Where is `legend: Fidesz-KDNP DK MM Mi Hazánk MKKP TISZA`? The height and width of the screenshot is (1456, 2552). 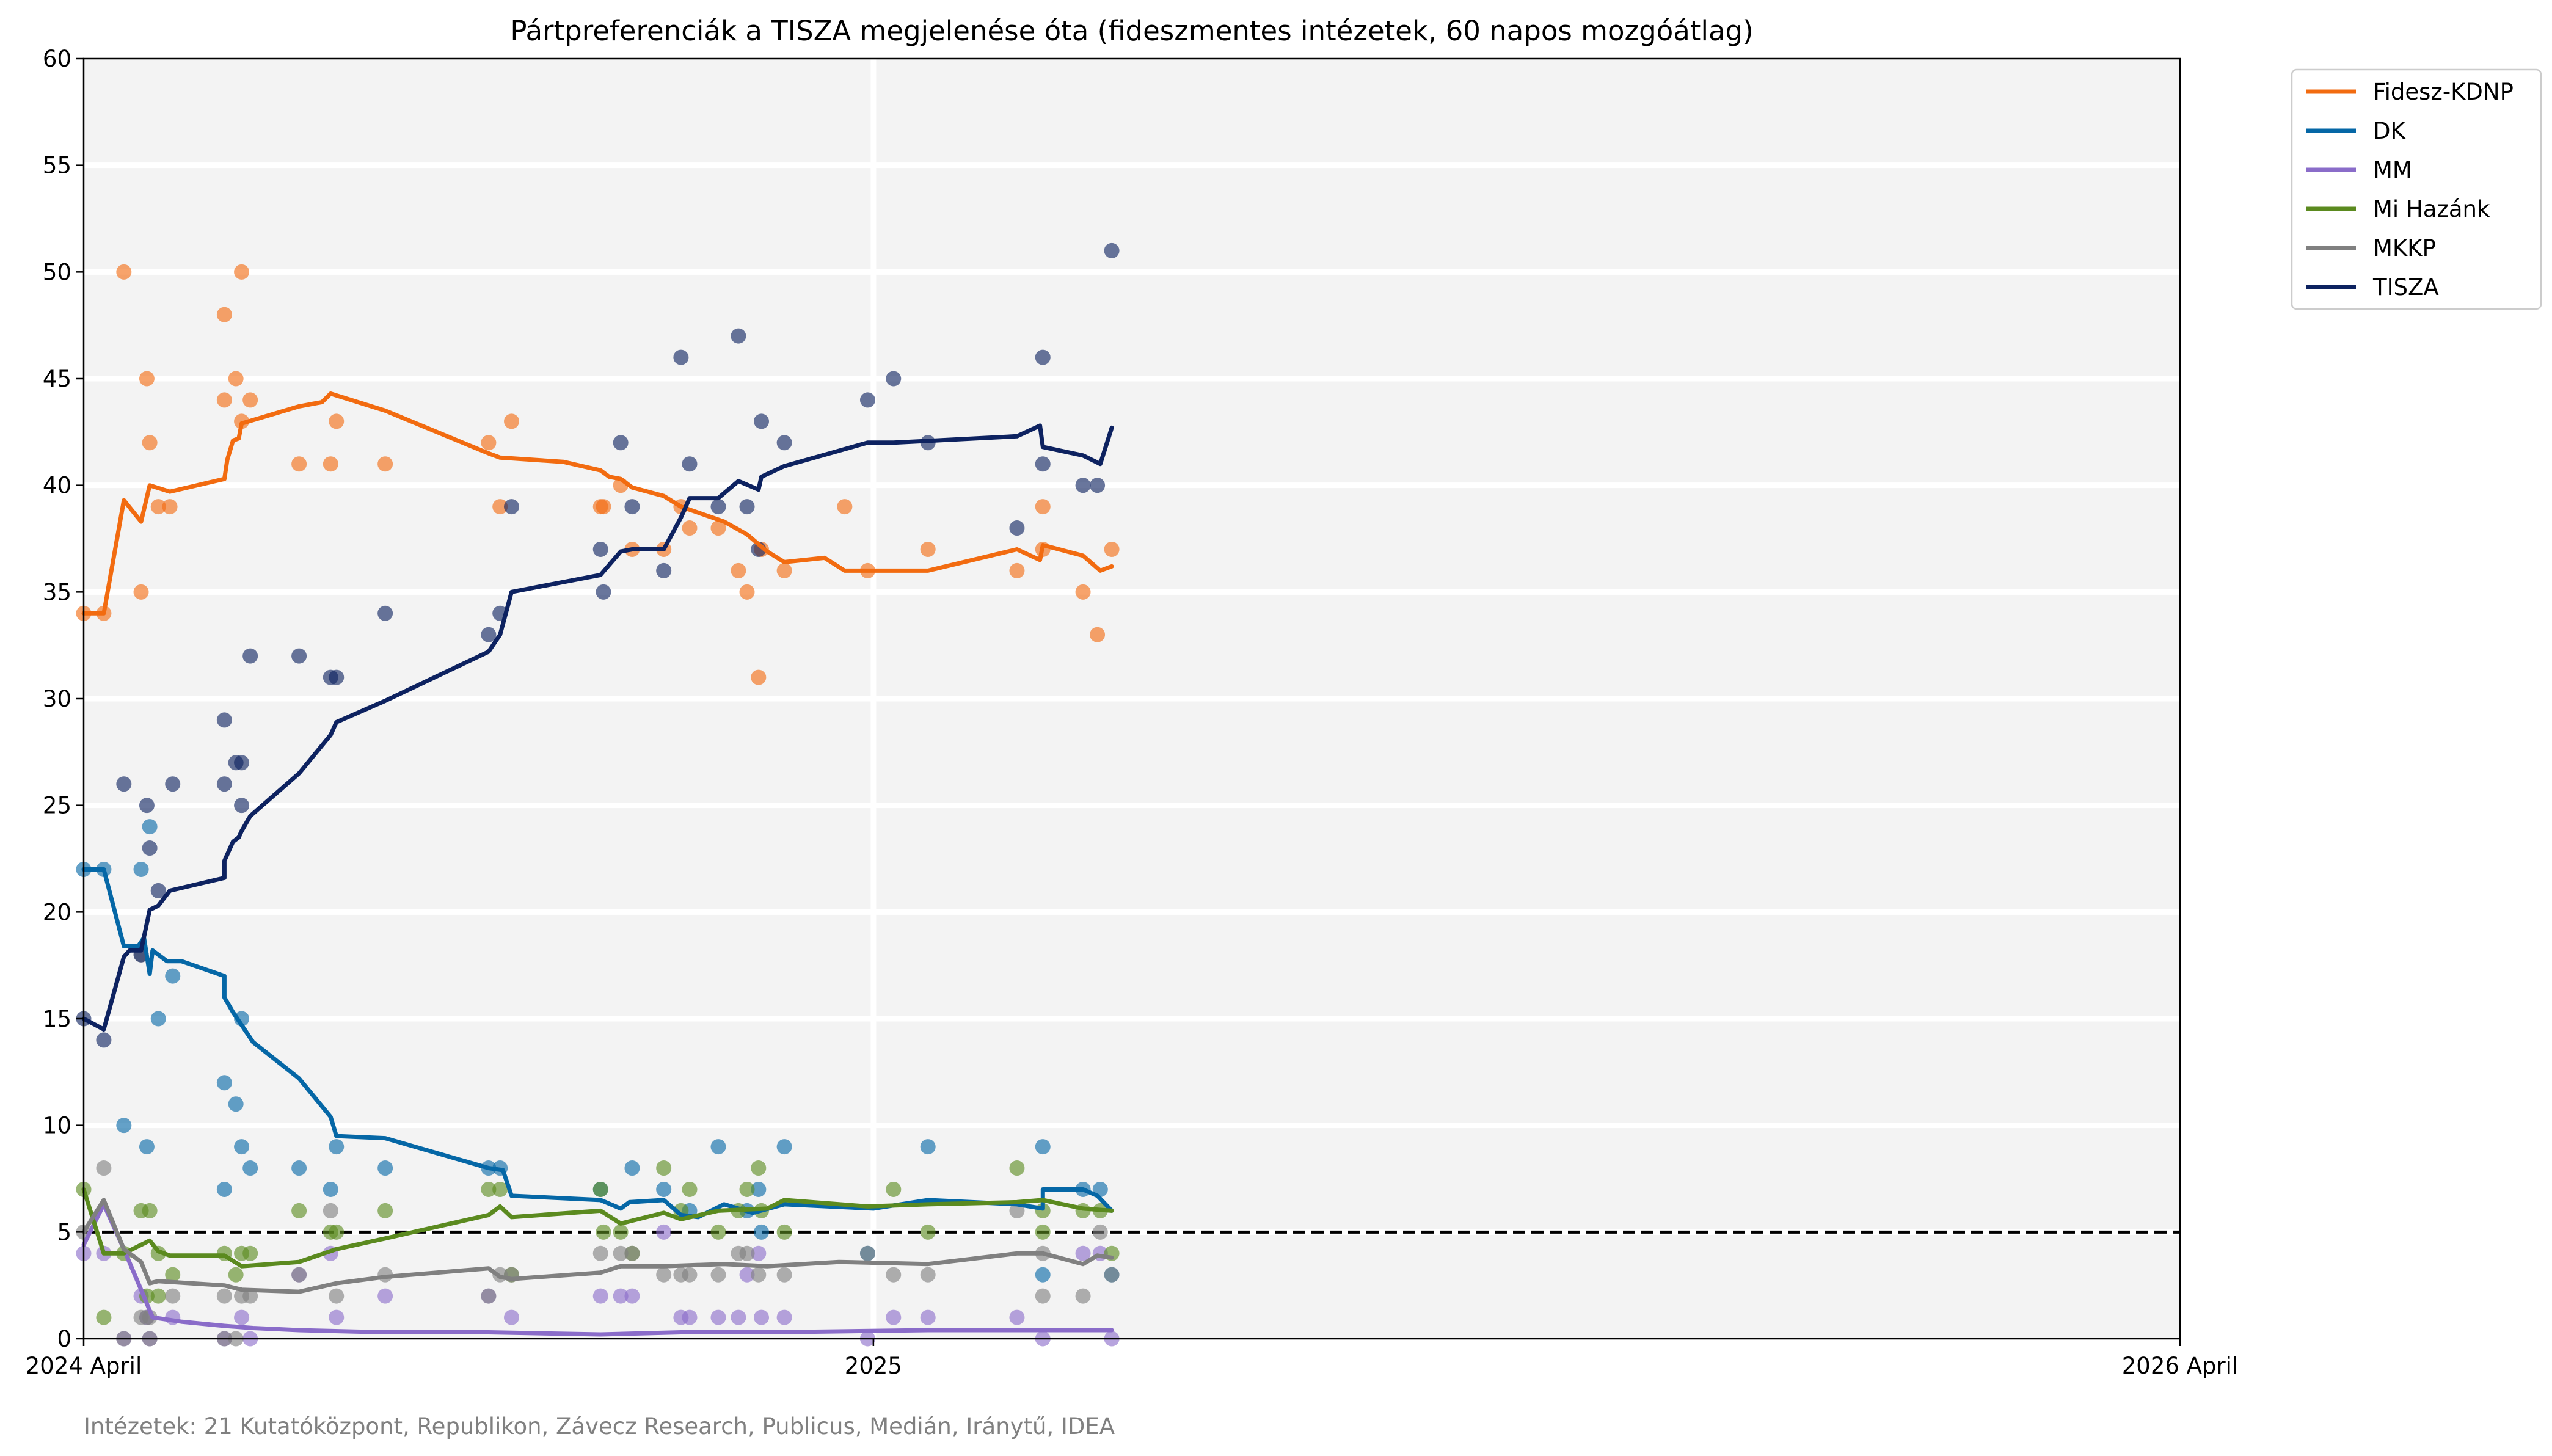 legend: Fidesz-KDNP DK MM Mi Hazánk MKKP TISZA is located at coordinates (2416, 189).